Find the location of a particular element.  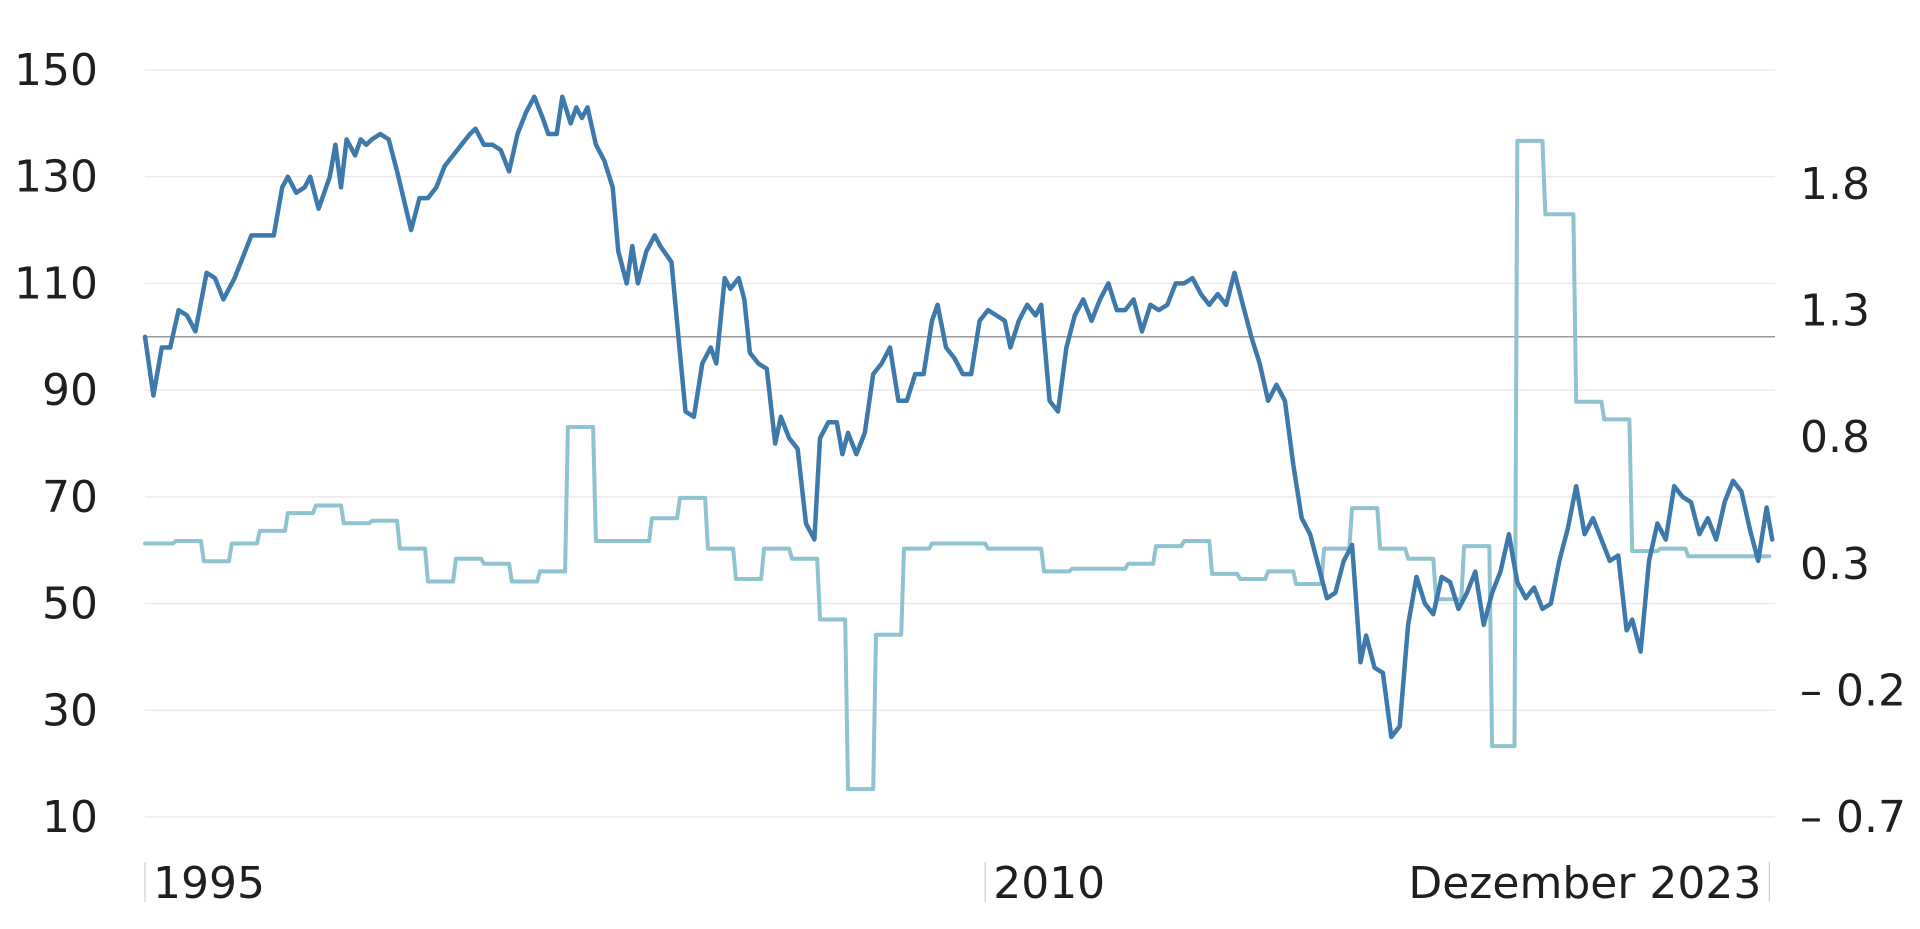

right-tick-label: 1.8 is located at coordinates (1835, 184).